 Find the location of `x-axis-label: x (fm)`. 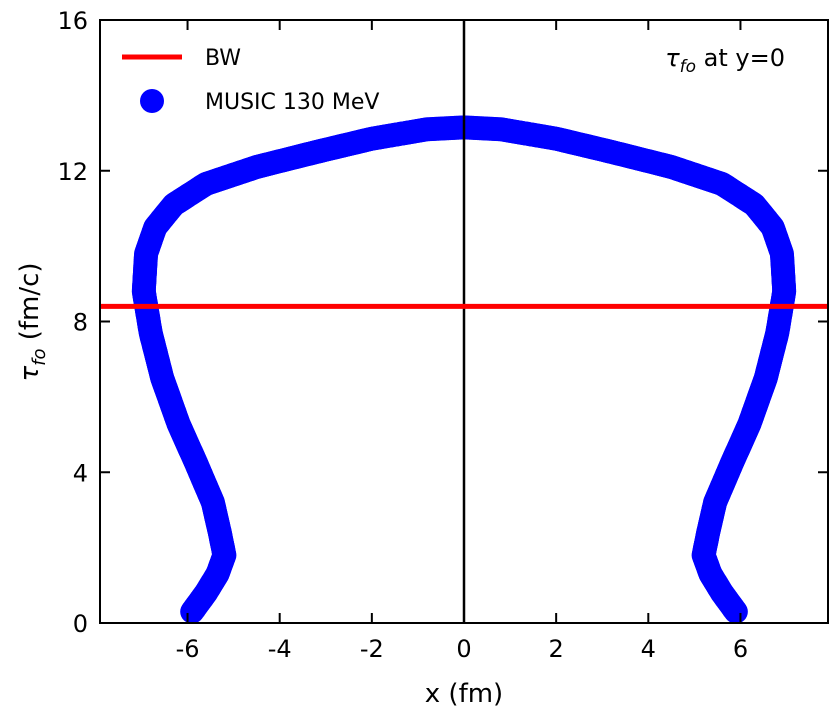

x-axis-label: x (fm) is located at coordinates (464, 694).